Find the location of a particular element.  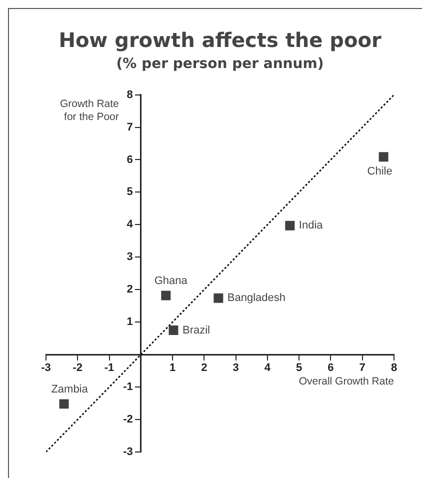

y-axis-title: Growth Rate for the Poor is located at coordinates (90, 110).